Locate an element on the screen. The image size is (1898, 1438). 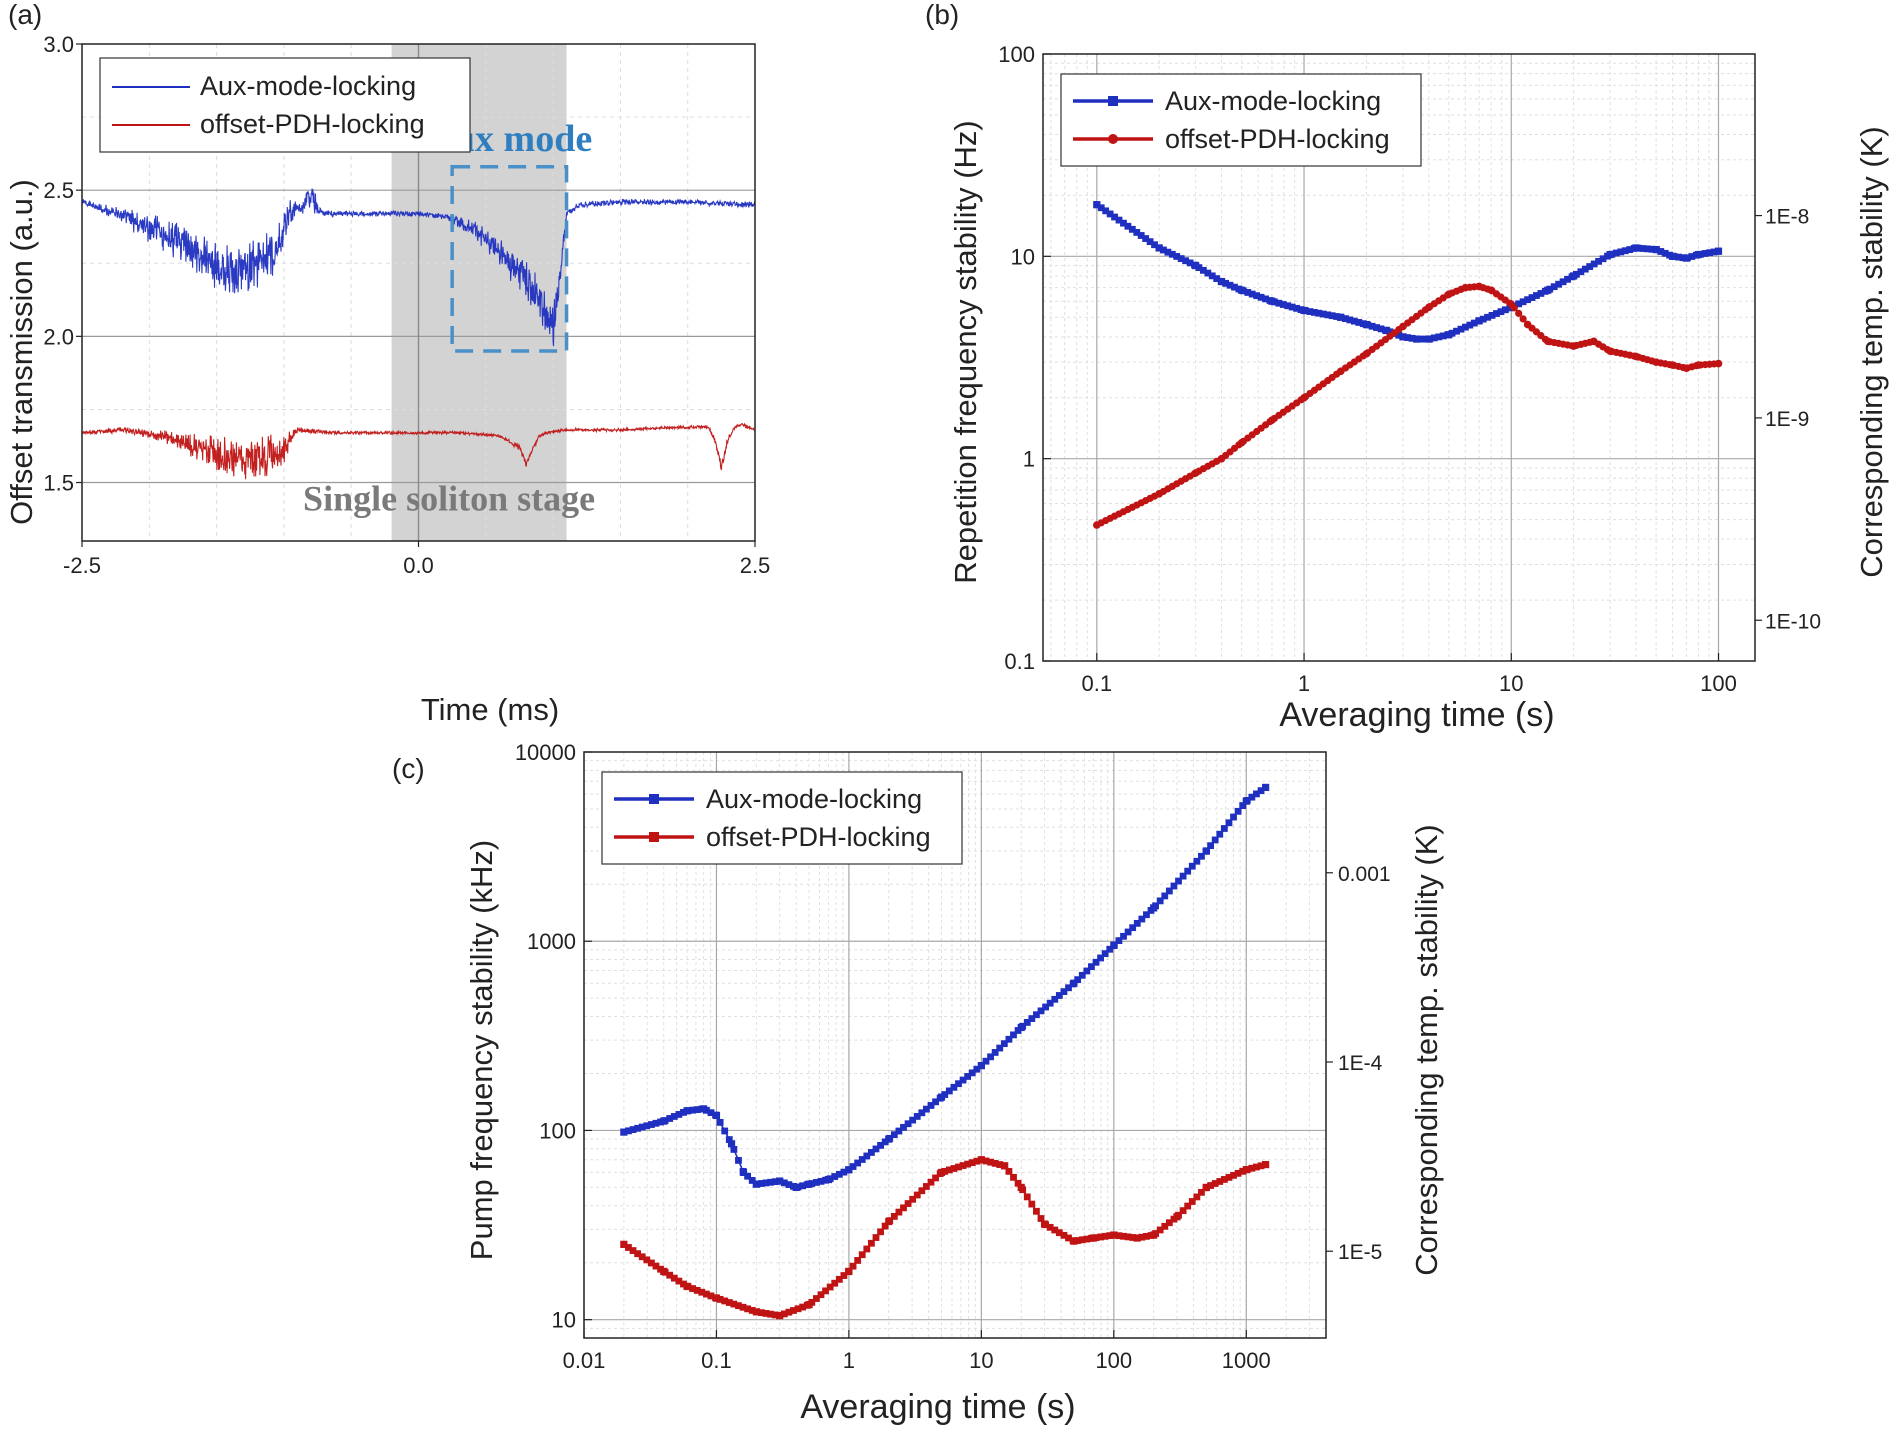
x-tick-label: 100 is located at coordinates (1718, 683).